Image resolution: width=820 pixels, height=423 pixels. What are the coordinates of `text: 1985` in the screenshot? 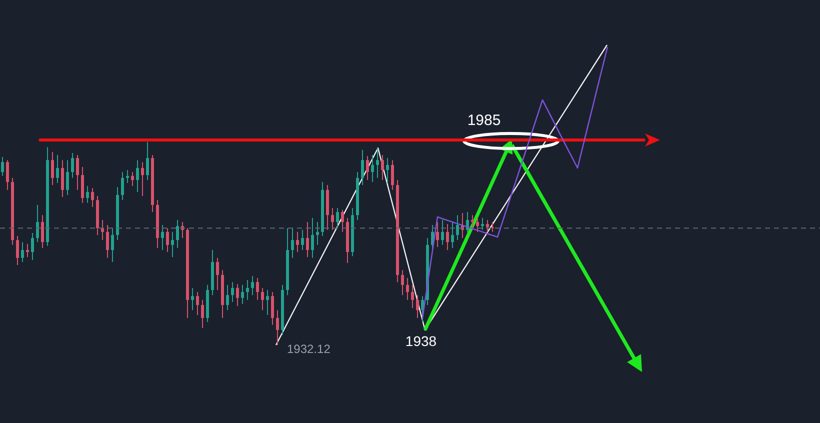 It's located at (484, 120).